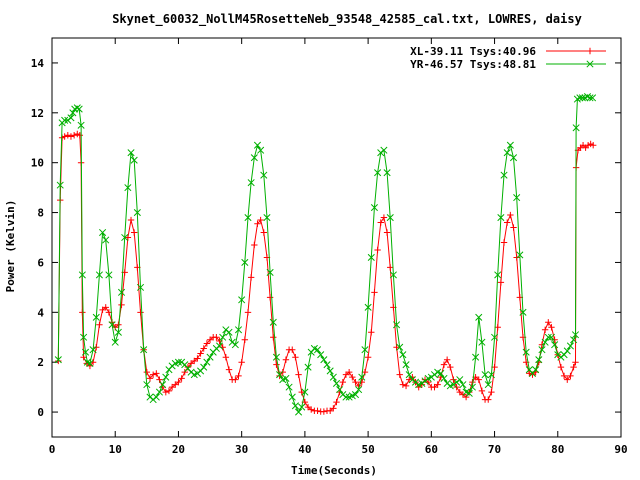 Image resolution: width=640 pixels, height=480 pixels. Describe the element at coordinates (590, 64) in the screenshot. I see `legend-marker` at that location.